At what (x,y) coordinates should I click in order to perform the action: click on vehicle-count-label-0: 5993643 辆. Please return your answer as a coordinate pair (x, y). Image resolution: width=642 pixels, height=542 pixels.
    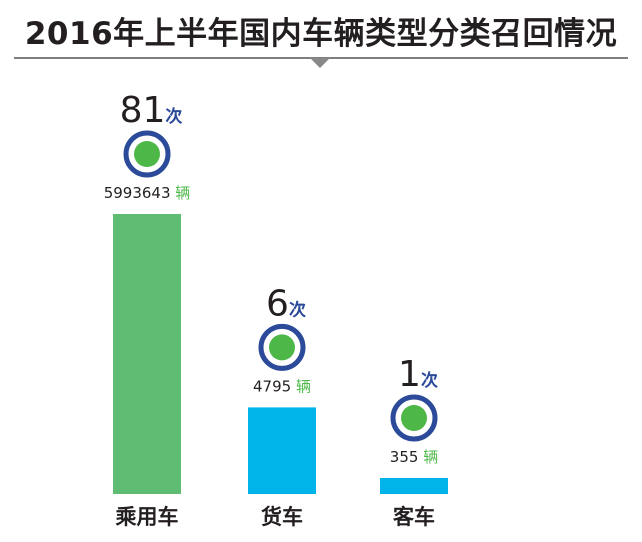
    Looking at the image, I should click on (147, 193).